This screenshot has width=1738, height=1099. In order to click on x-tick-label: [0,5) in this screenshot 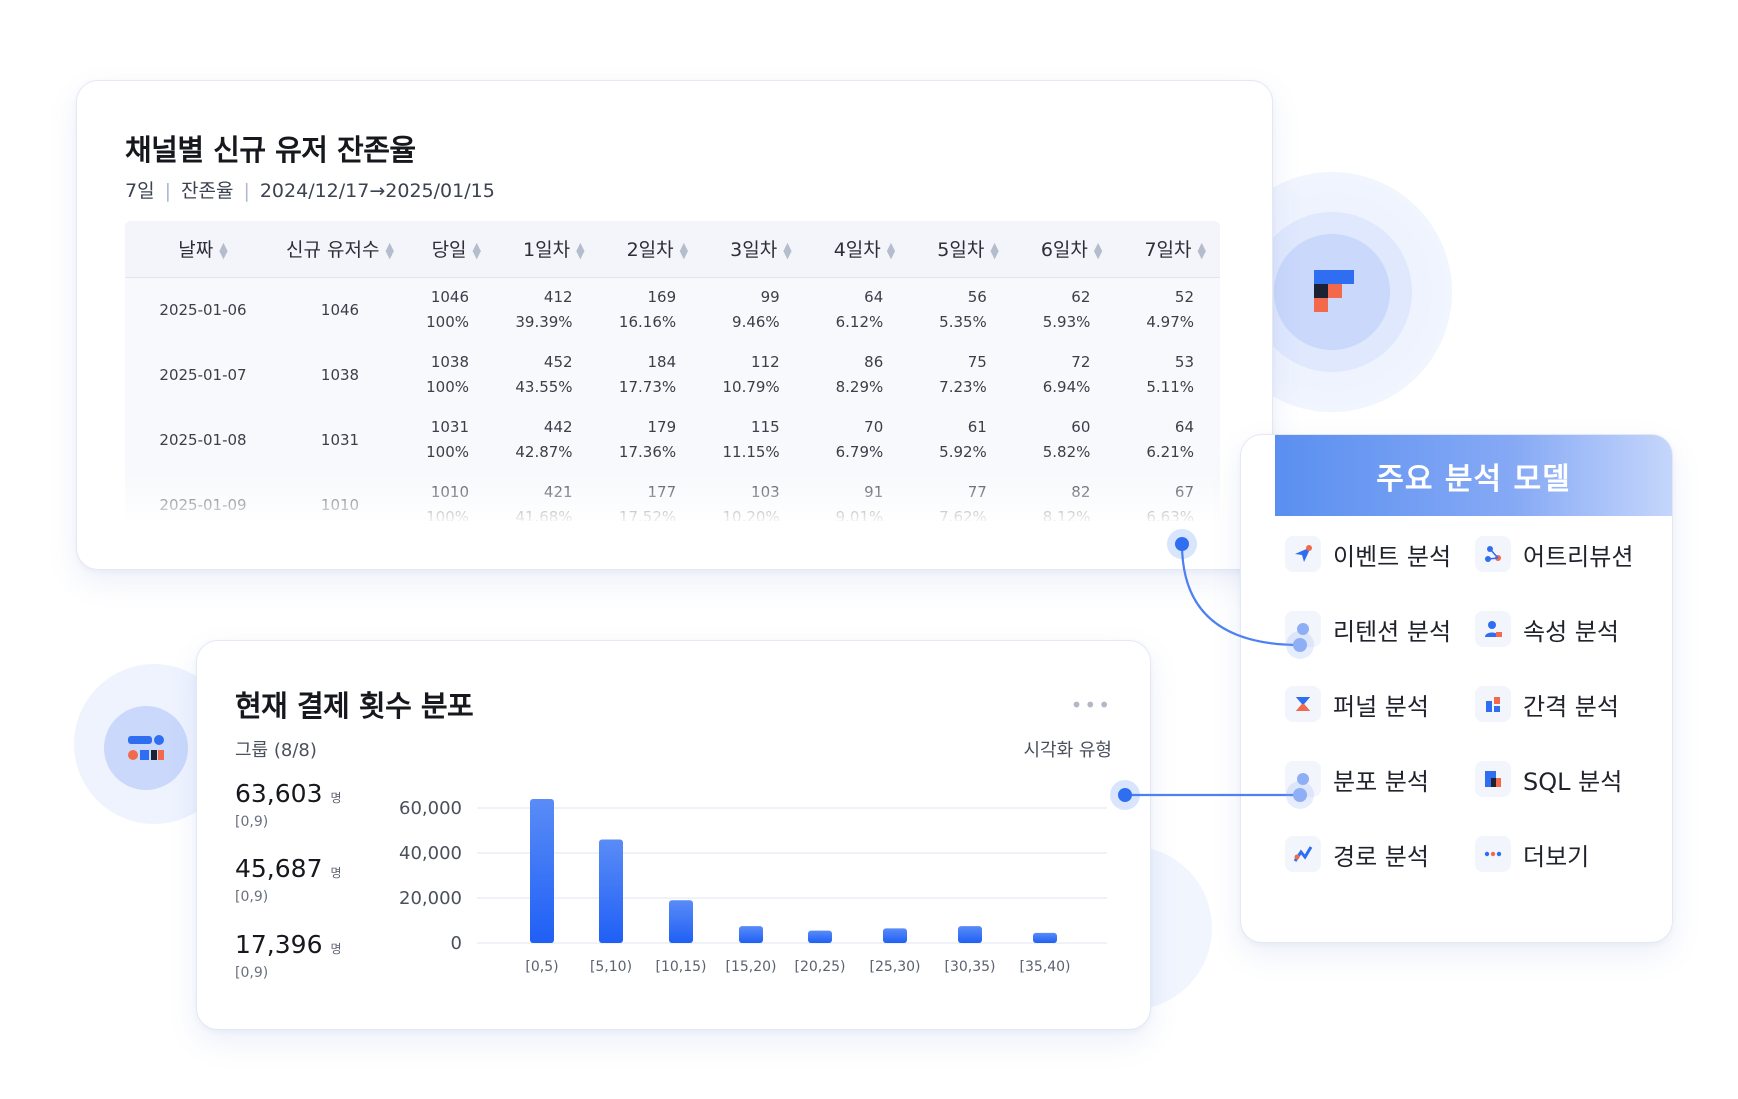, I will do `click(541, 967)`.